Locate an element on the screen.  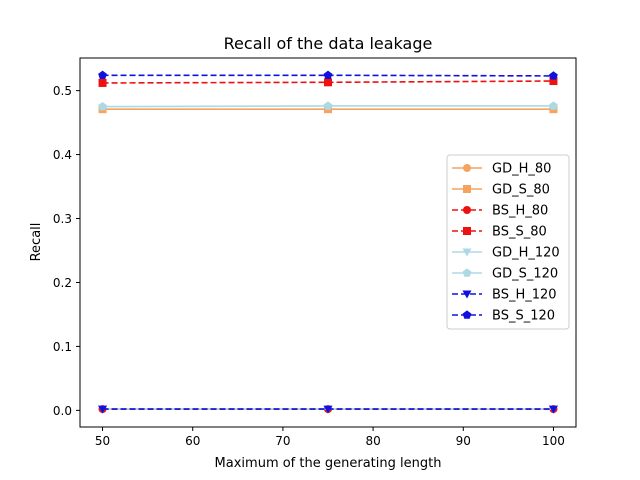
legend-label: GD_S_80 is located at coordinates (521, 190).